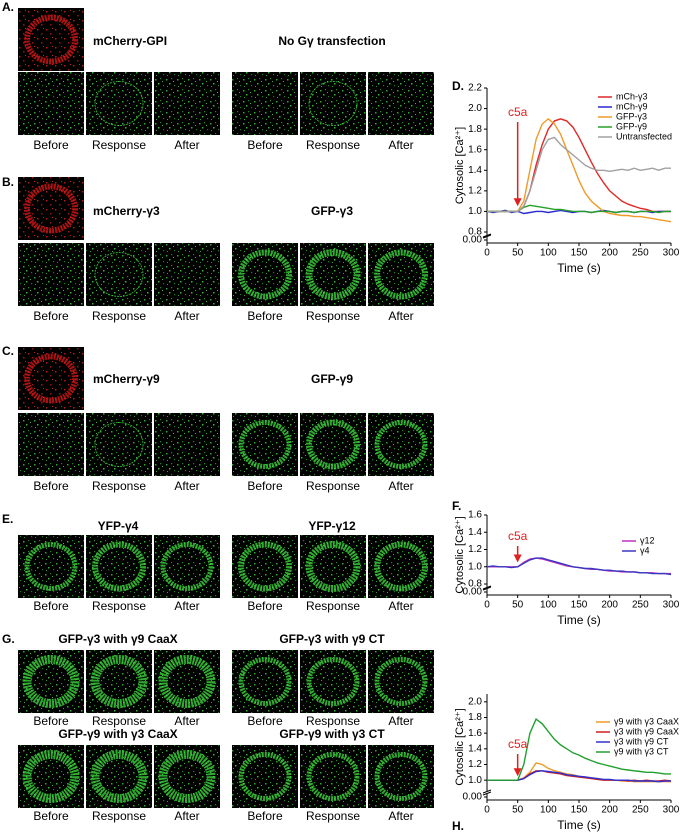 The image size is (683, 835). I want to click on panel-label: A., so click(8, 7).